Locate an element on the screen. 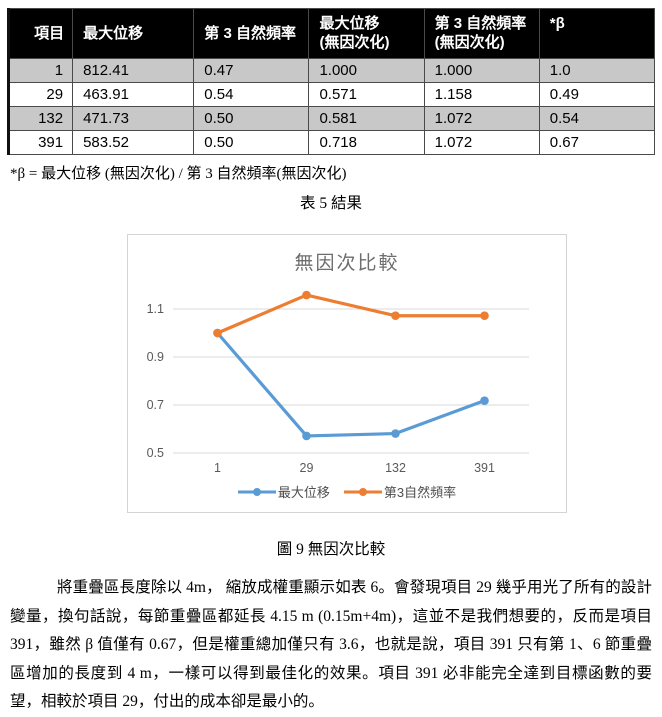 This screenshot has width=662, height=717. cell-beta: 0.54 is located at coordinates (597, 118).